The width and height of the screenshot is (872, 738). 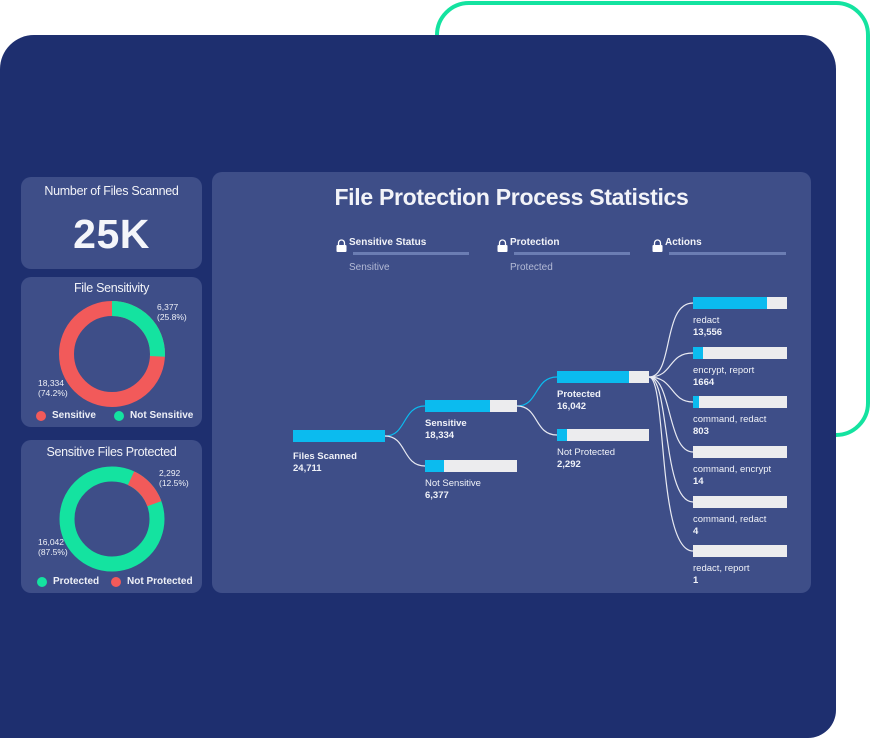 What do you see at coordinates (729, 525) in the screenshot?
I see `node-label: command, redact 4` at bounding box center [729, 525].